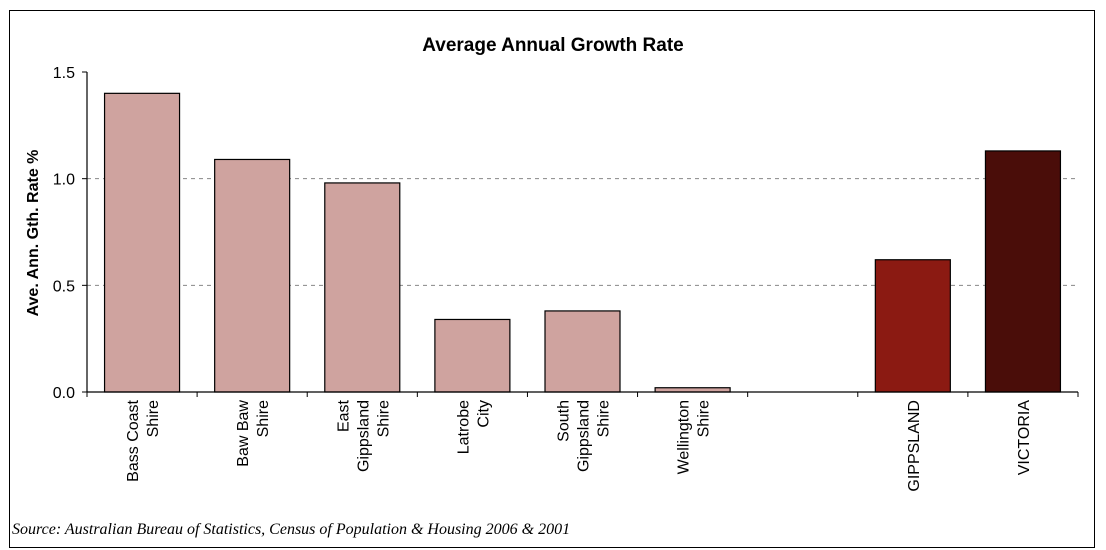  What do you see at coordinates (1024, 438) in the screenshot?
I see `x-tick-label: VICTORIA` at bounding box center [1024, 438].